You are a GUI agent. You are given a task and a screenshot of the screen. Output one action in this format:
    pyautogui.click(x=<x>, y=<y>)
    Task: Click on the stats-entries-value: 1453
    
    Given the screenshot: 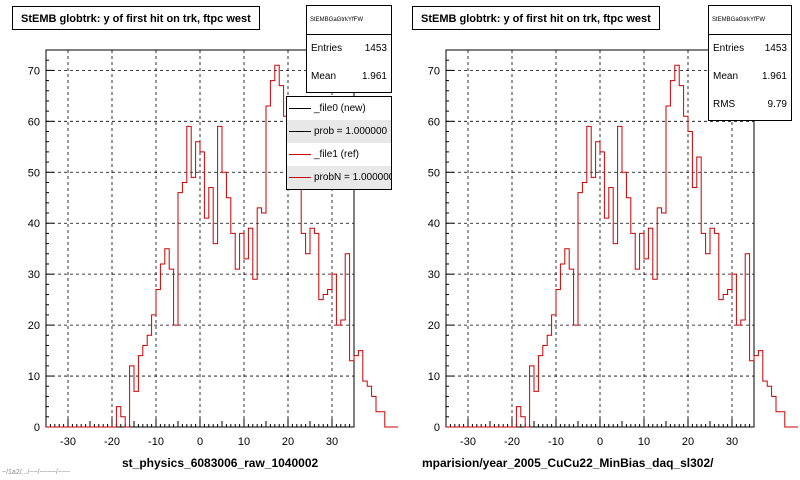 What is the action you would take?
    pyautogui.click(x=775, y=48)
    